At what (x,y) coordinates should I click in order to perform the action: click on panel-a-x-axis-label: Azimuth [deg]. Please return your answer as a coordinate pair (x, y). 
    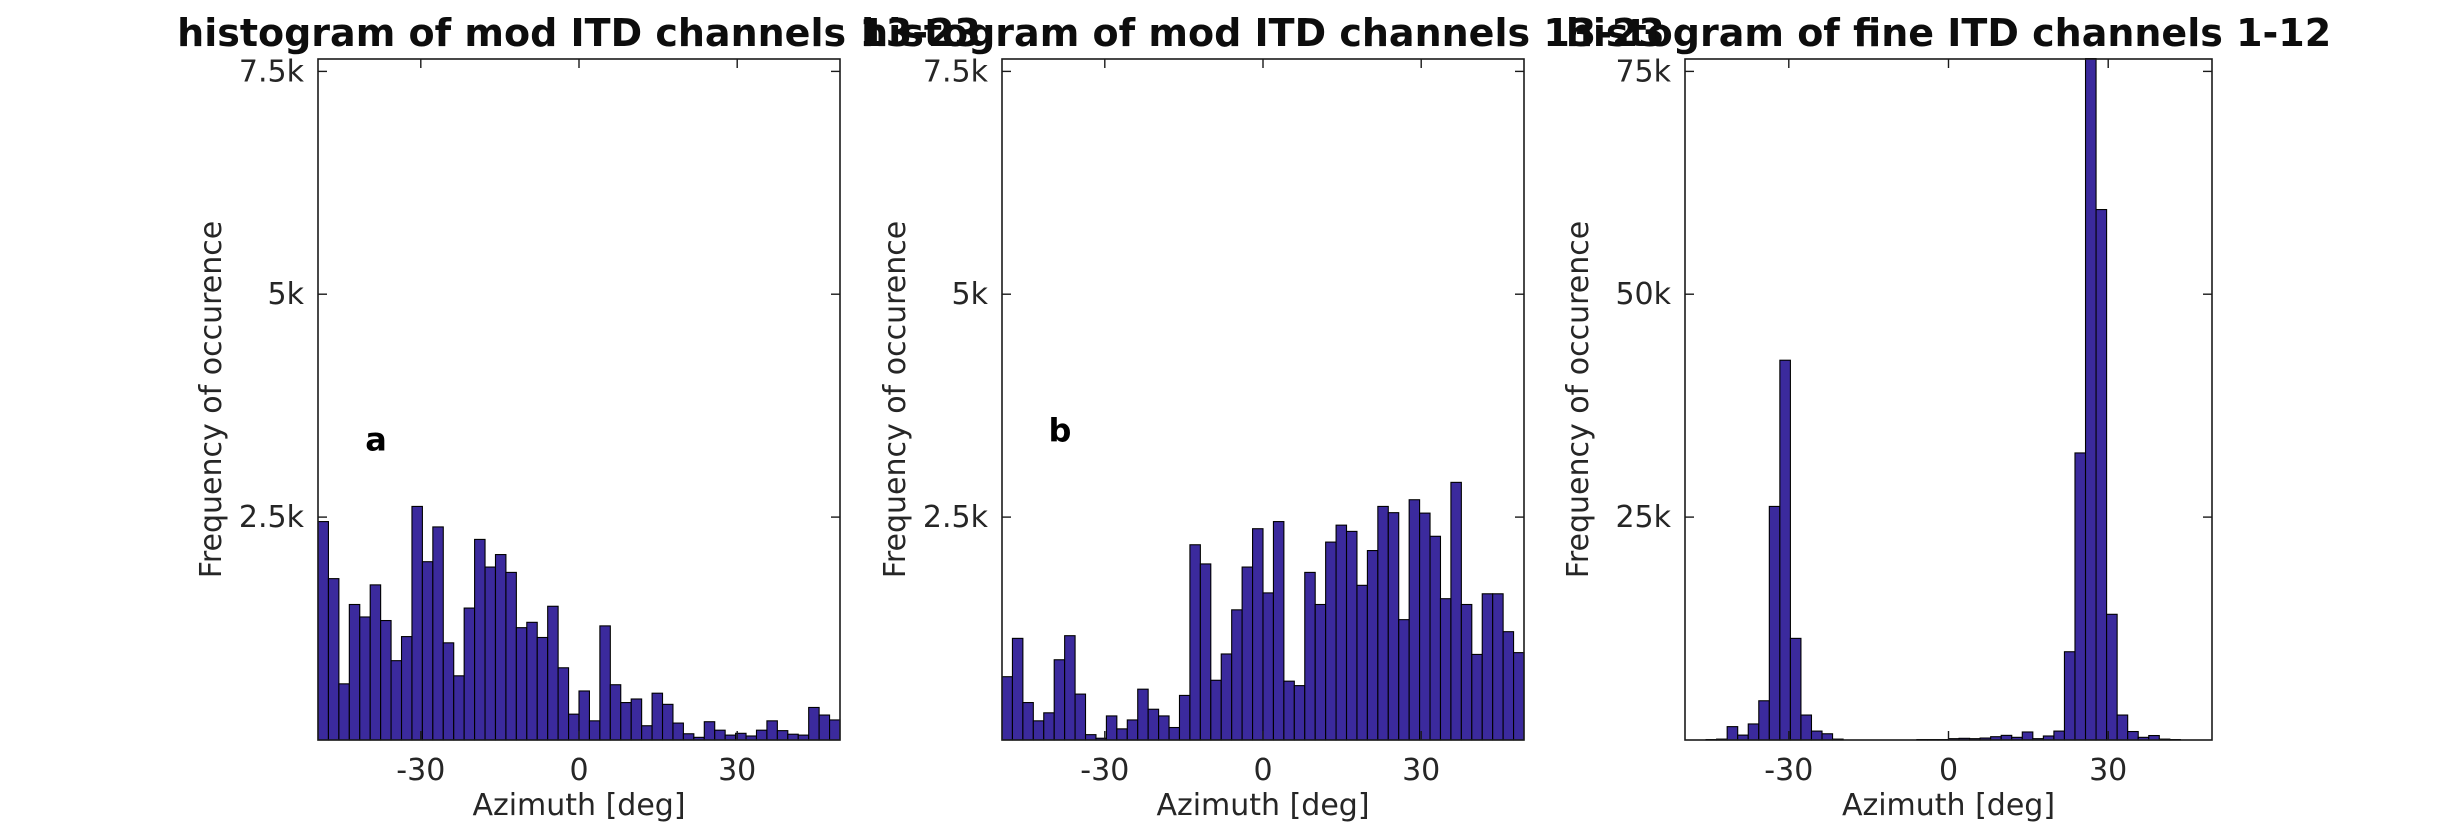
    Looking at the image, I should click on (579, 805).